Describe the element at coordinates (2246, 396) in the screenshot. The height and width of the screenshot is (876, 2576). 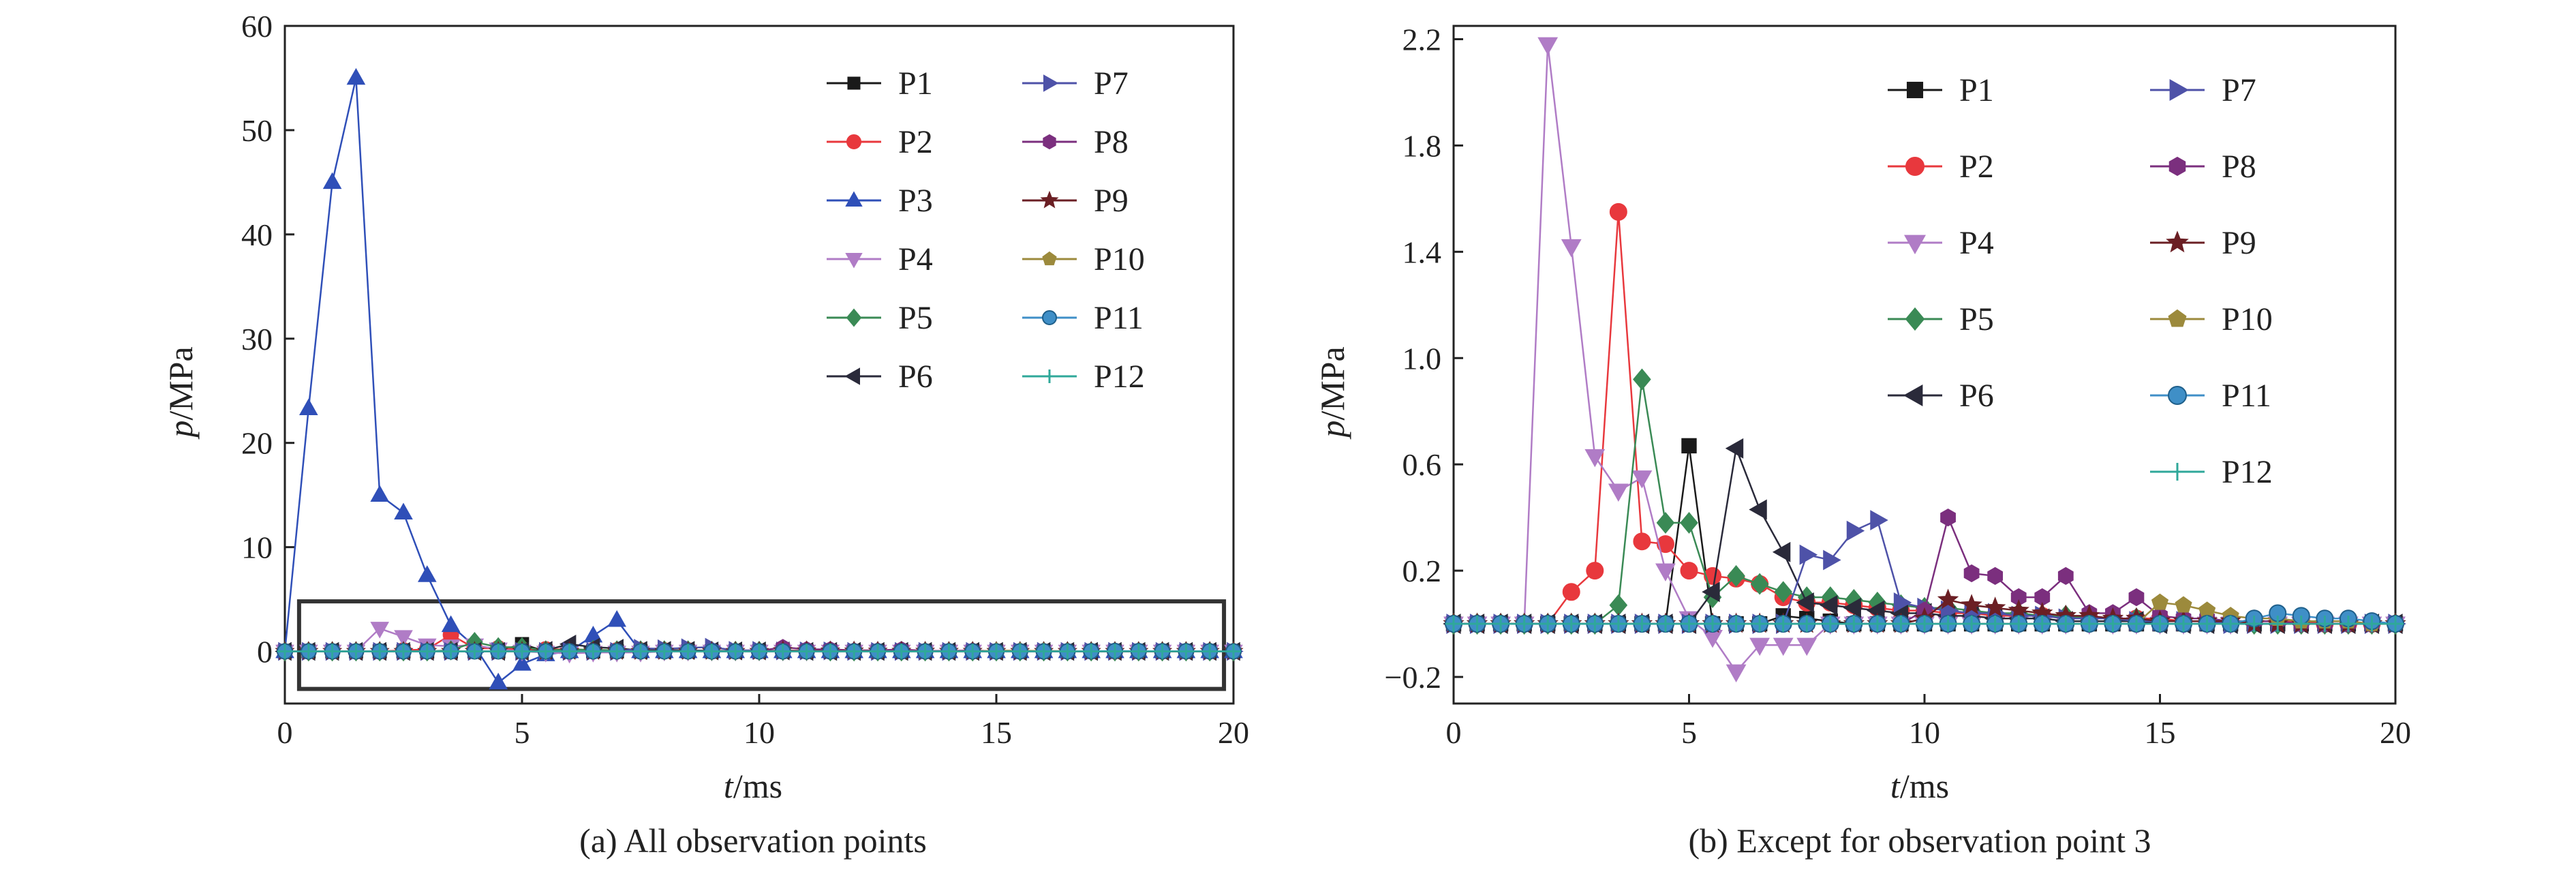
I see `panel-b-legend-label: P11` at that location.